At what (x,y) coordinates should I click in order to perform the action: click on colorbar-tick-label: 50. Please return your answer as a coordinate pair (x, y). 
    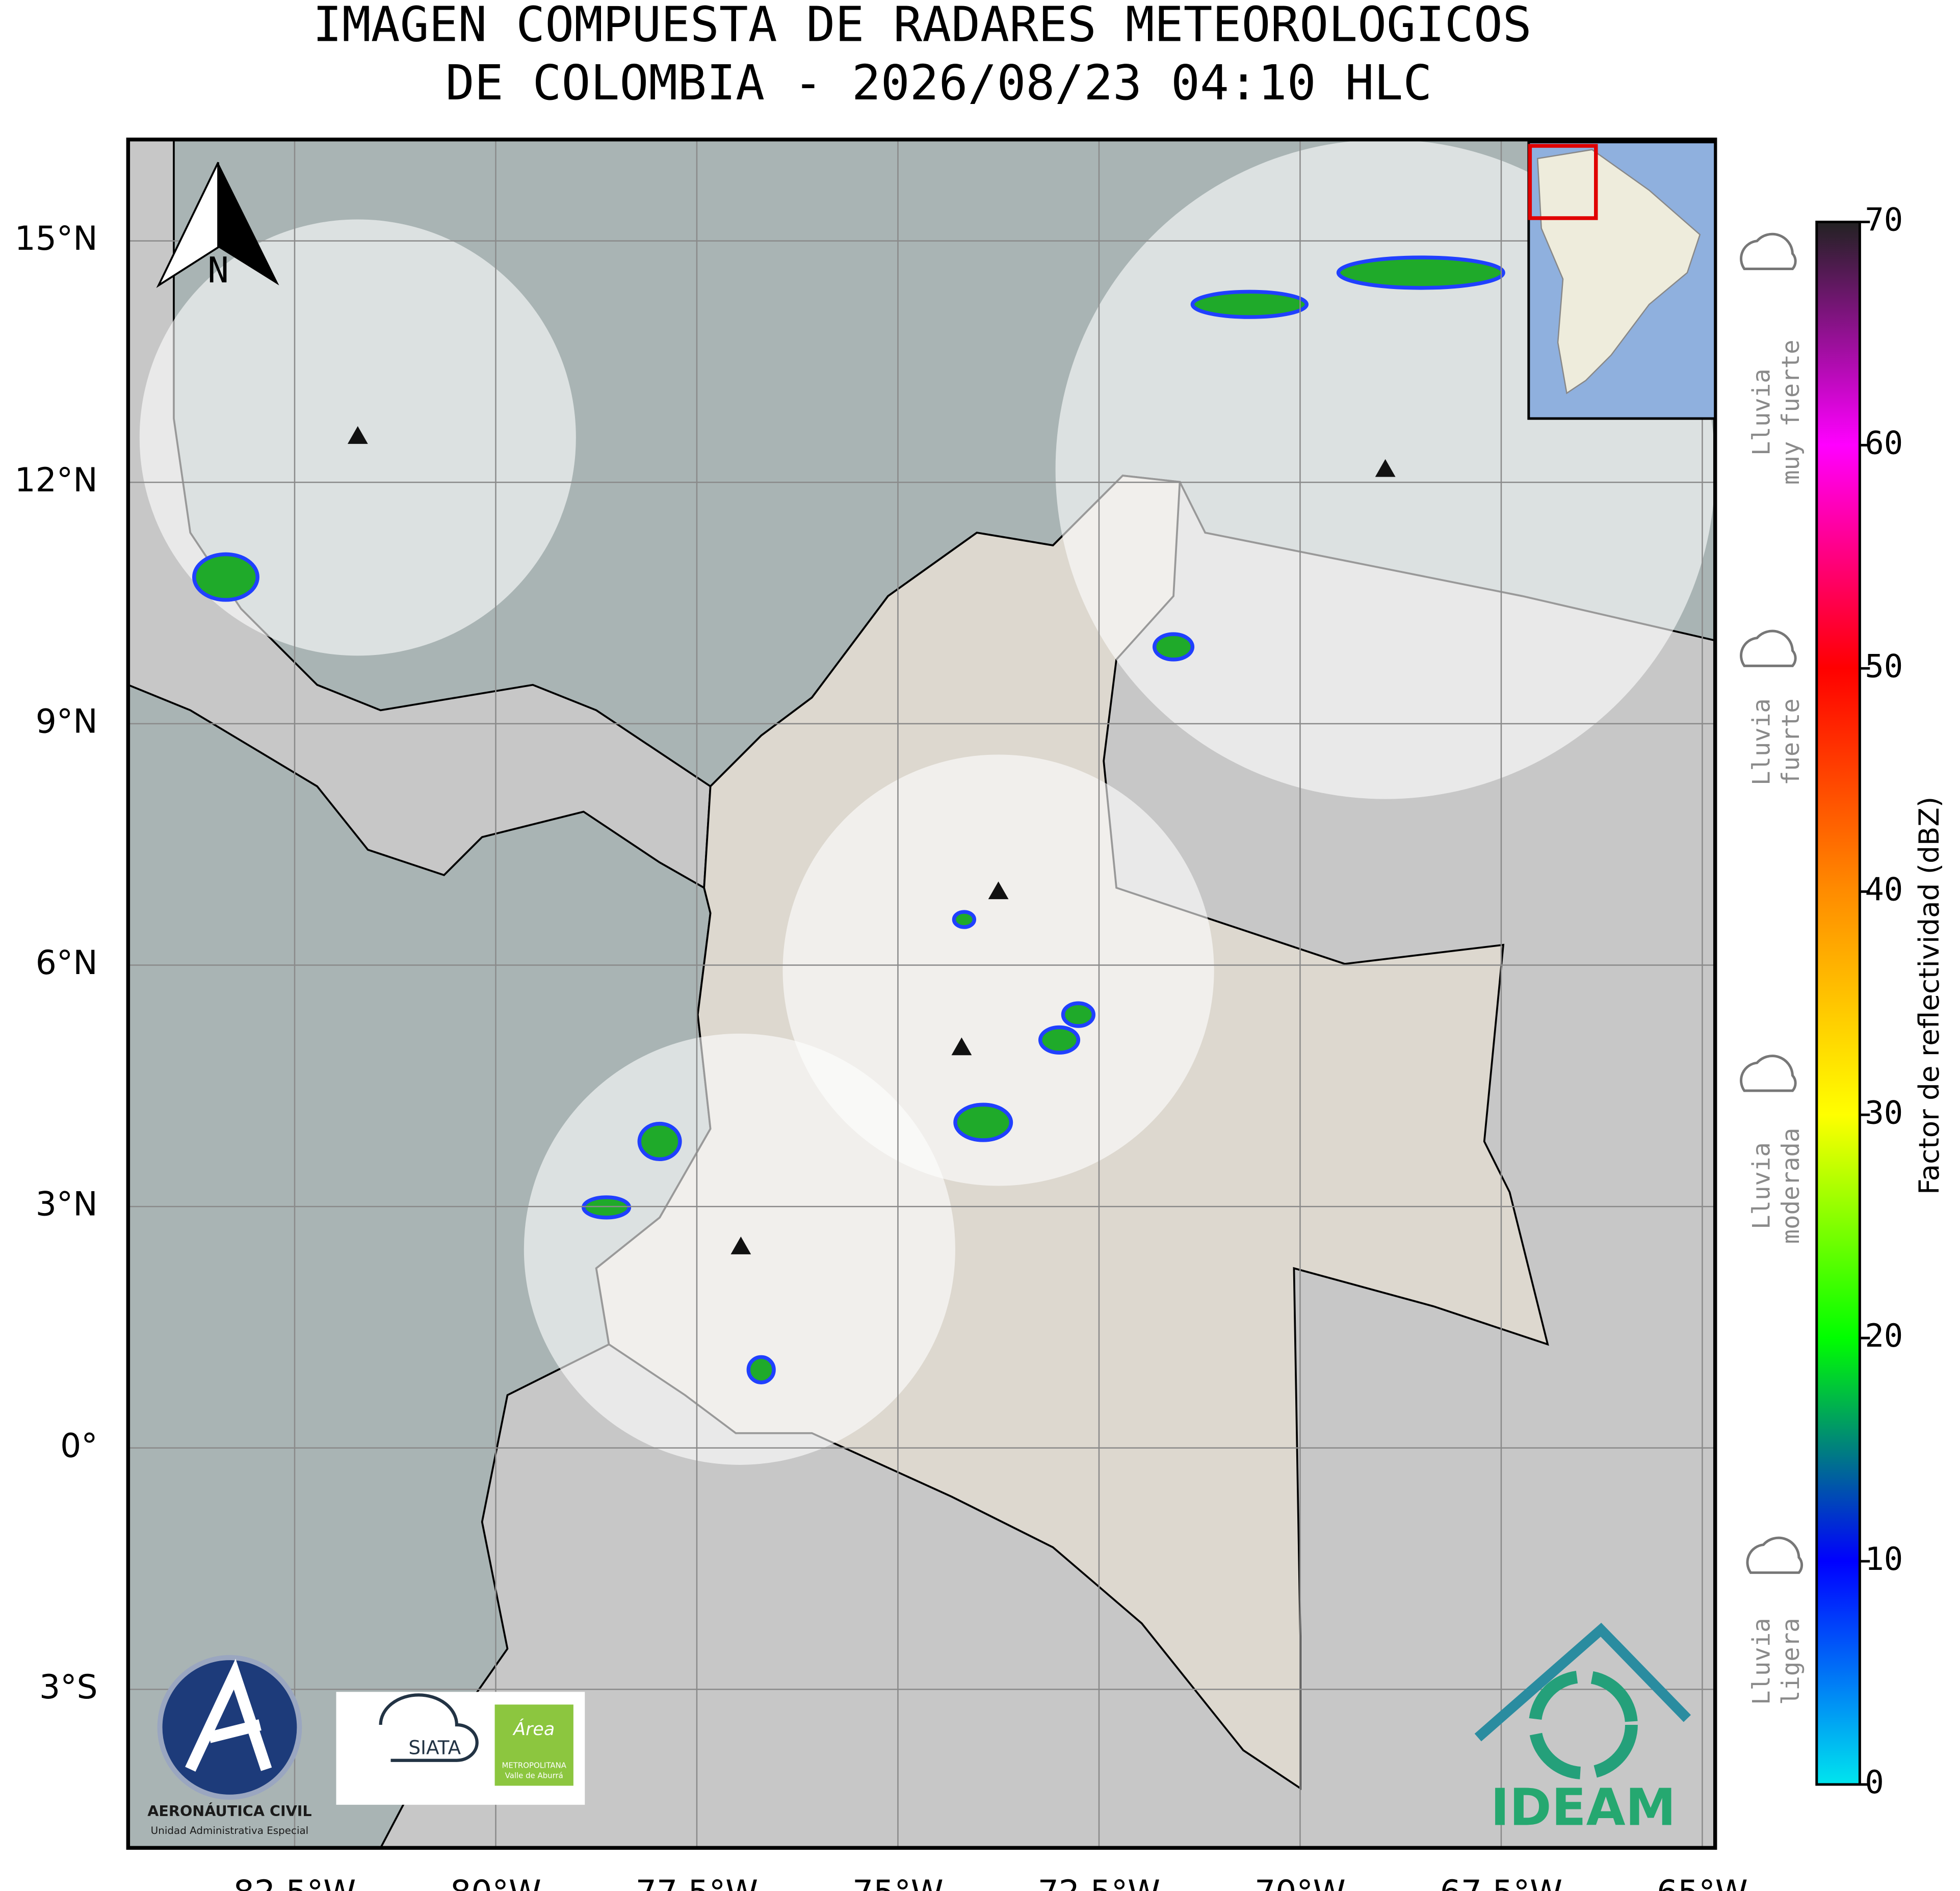
    Looking at the image, I should click on (1884, 666).